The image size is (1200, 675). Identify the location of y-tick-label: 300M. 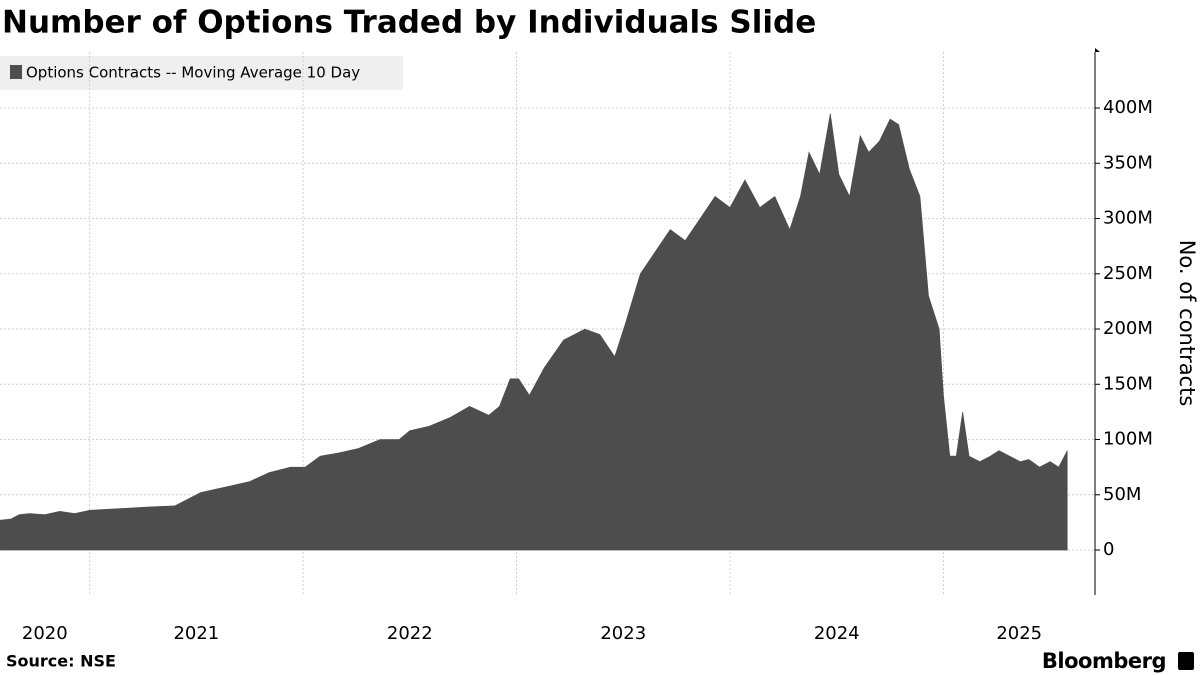
(1128, 218).